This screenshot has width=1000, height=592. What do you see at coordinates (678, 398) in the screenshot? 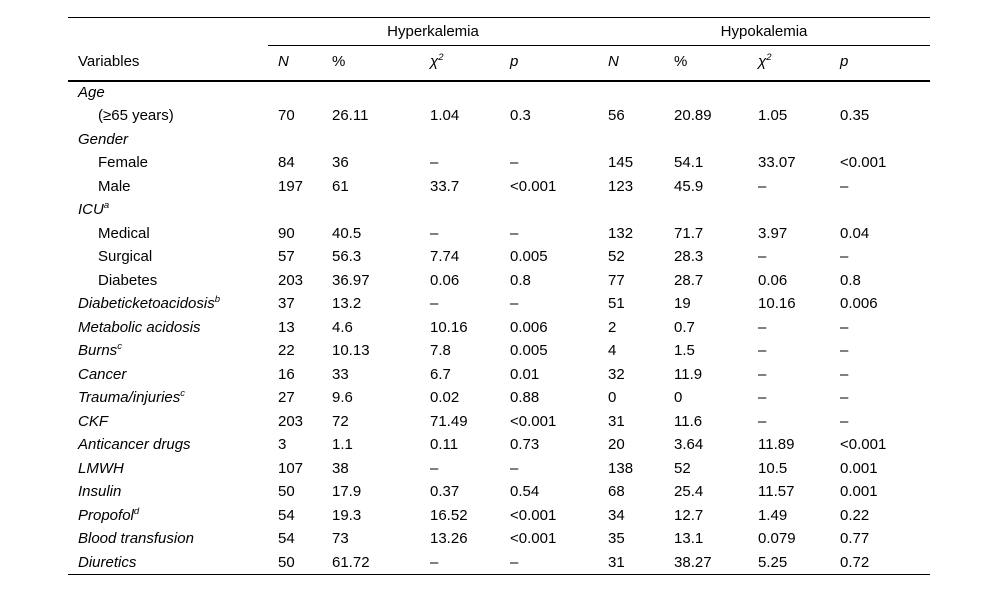
I see `value-cell: 0` at bounding box center [678, 398].